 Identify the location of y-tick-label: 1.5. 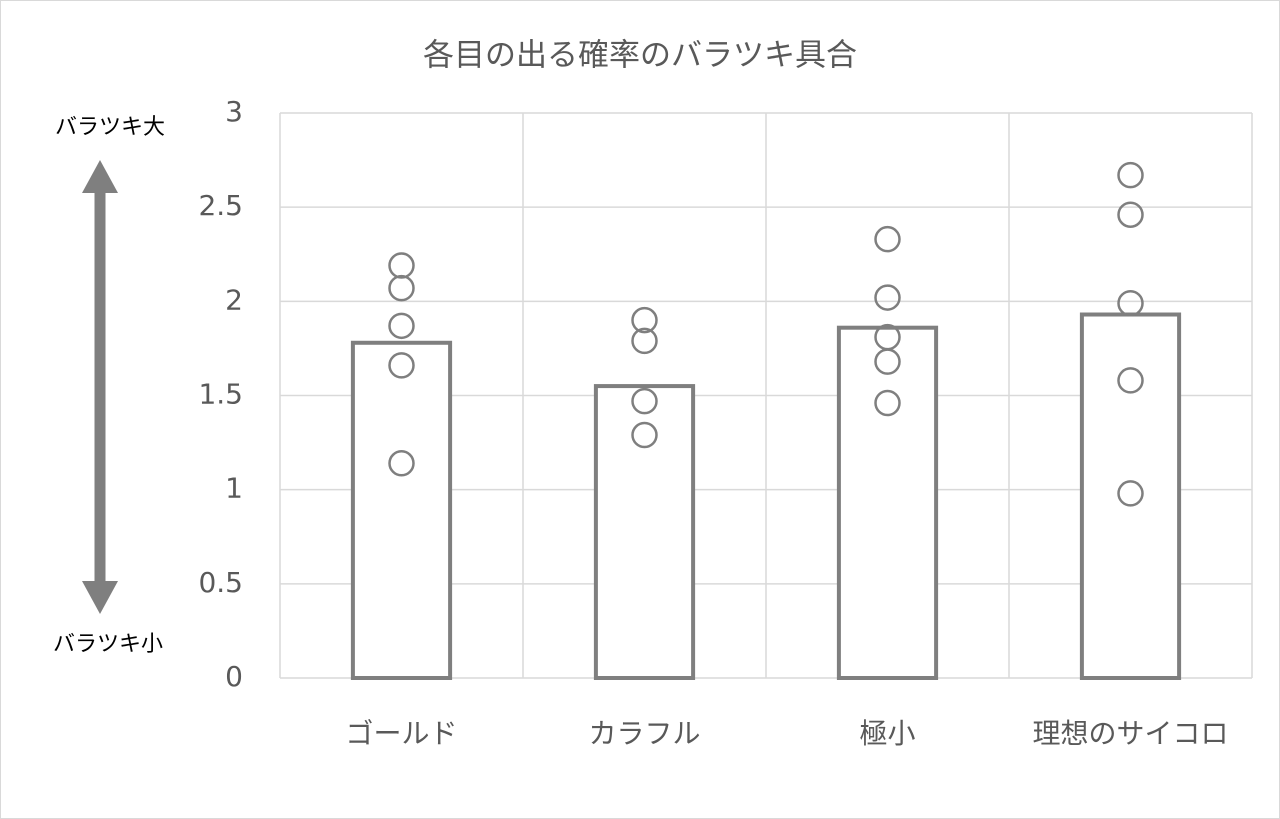
(220, 394).